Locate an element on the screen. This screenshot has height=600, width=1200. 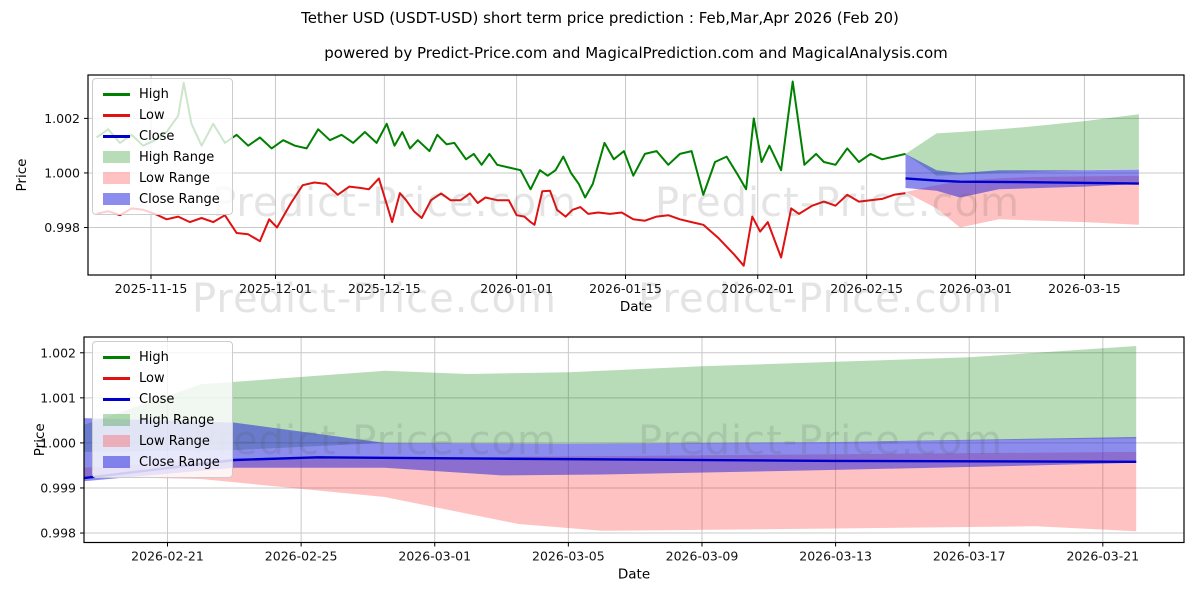
x-tick-label: 2026-03-15 is located at coordinates (1084, 288).